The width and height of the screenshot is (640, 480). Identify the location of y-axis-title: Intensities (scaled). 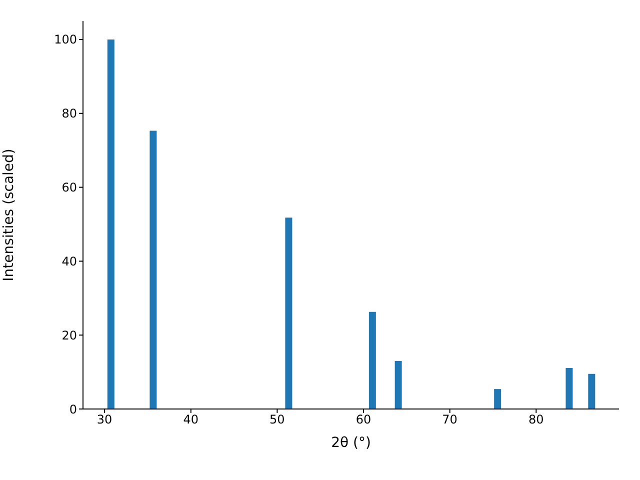
(8, 215).